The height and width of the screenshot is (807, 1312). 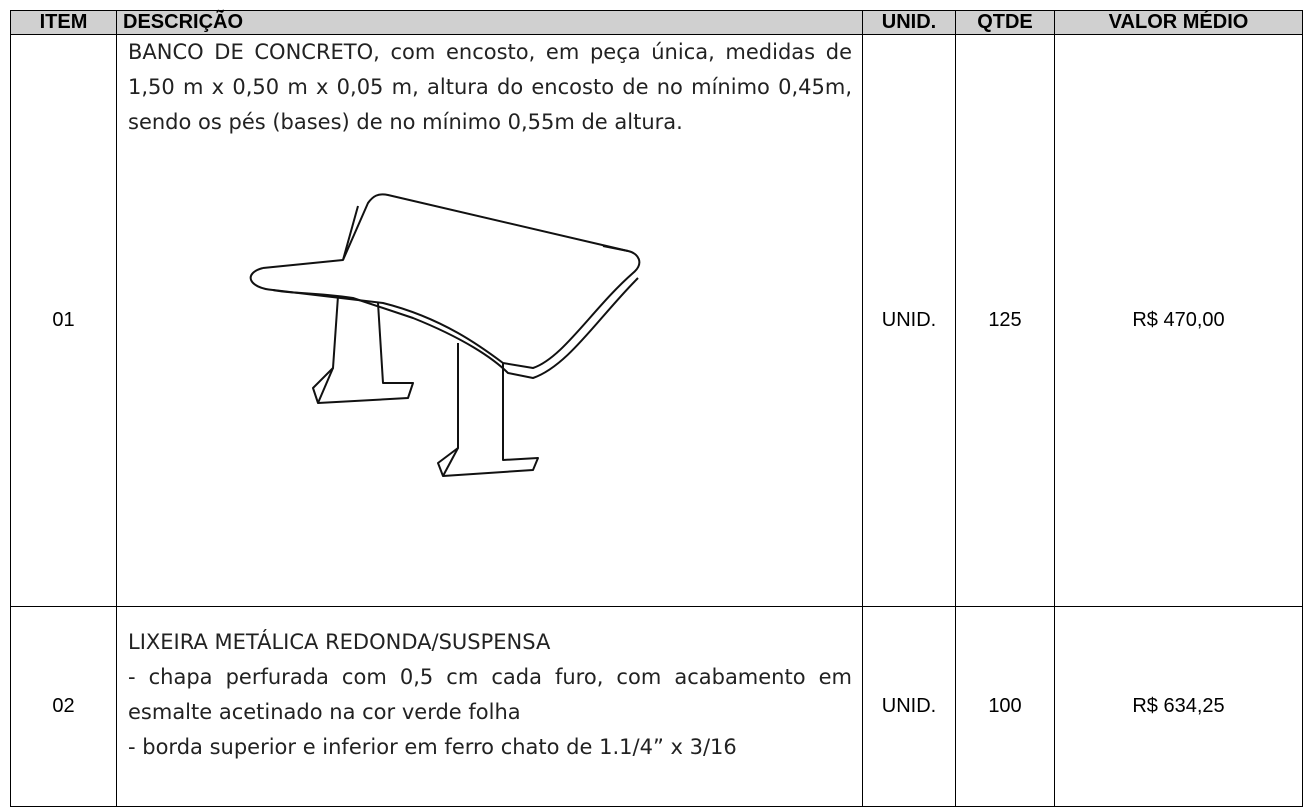 What do you see at coordinates (1178, 320) in the screenshot?
I see `price-cell: R$ 470,00` at bounding box center [1178, 320].